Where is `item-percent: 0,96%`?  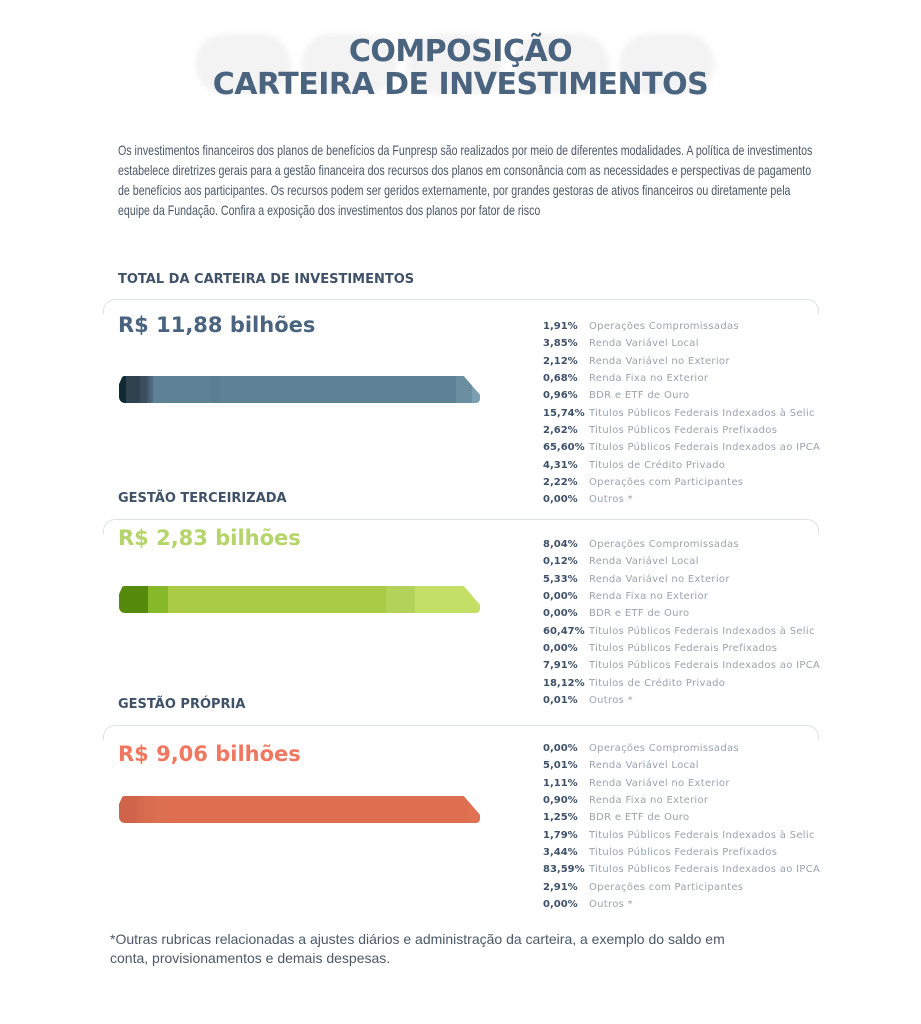
item-percent: 0,96% is located at coordinates (560, 396).